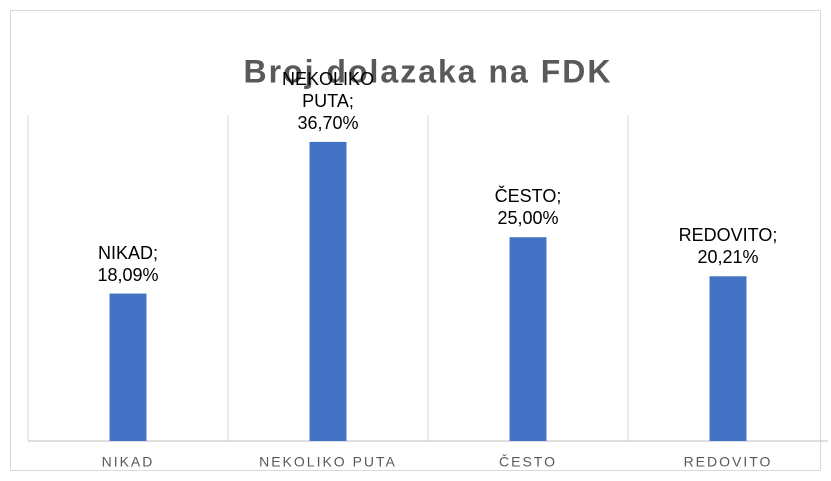  Describe the element at coordinates (528, 207) in the screenshot. I see `data-label: ČESTO; 25,00%` at that location.